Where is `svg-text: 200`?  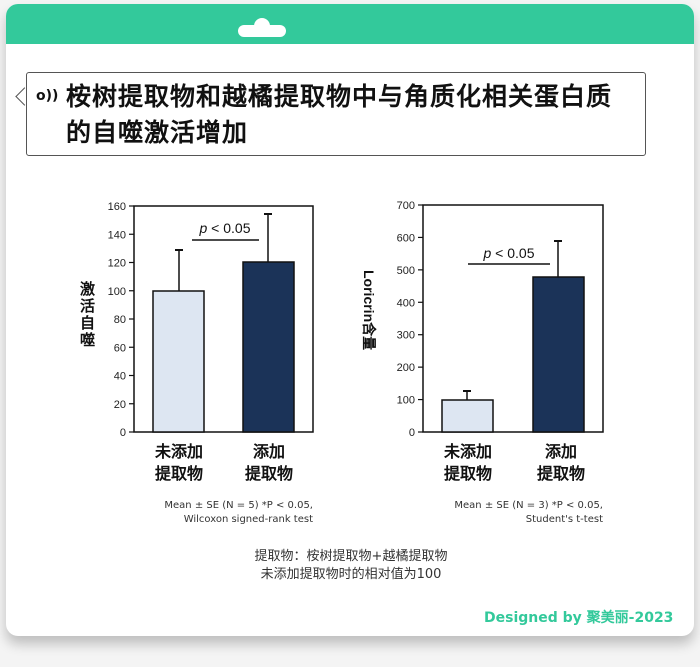
svg-text: 200 is located at coordinates (406, 368).